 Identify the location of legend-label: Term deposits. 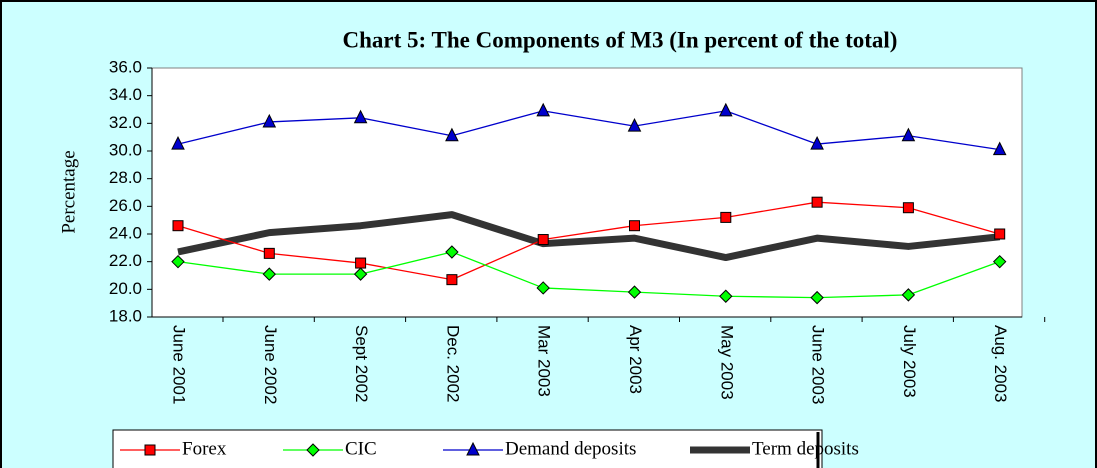
(805, 448).